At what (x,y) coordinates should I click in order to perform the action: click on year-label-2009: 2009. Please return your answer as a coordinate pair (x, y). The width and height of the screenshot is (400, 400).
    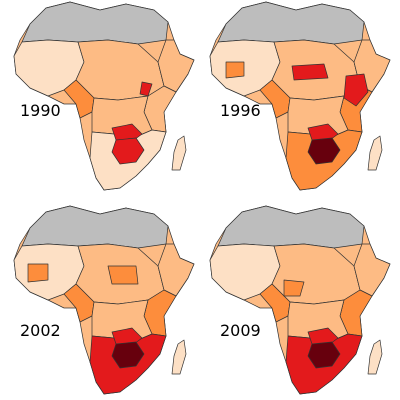
    Looking at the image, I should click on (240, 330).